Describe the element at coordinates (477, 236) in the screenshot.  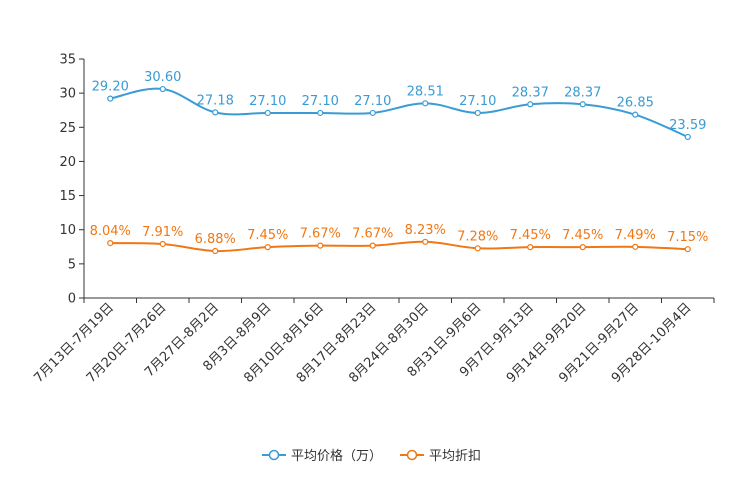
I see `data-label: 7.28%` at that location.